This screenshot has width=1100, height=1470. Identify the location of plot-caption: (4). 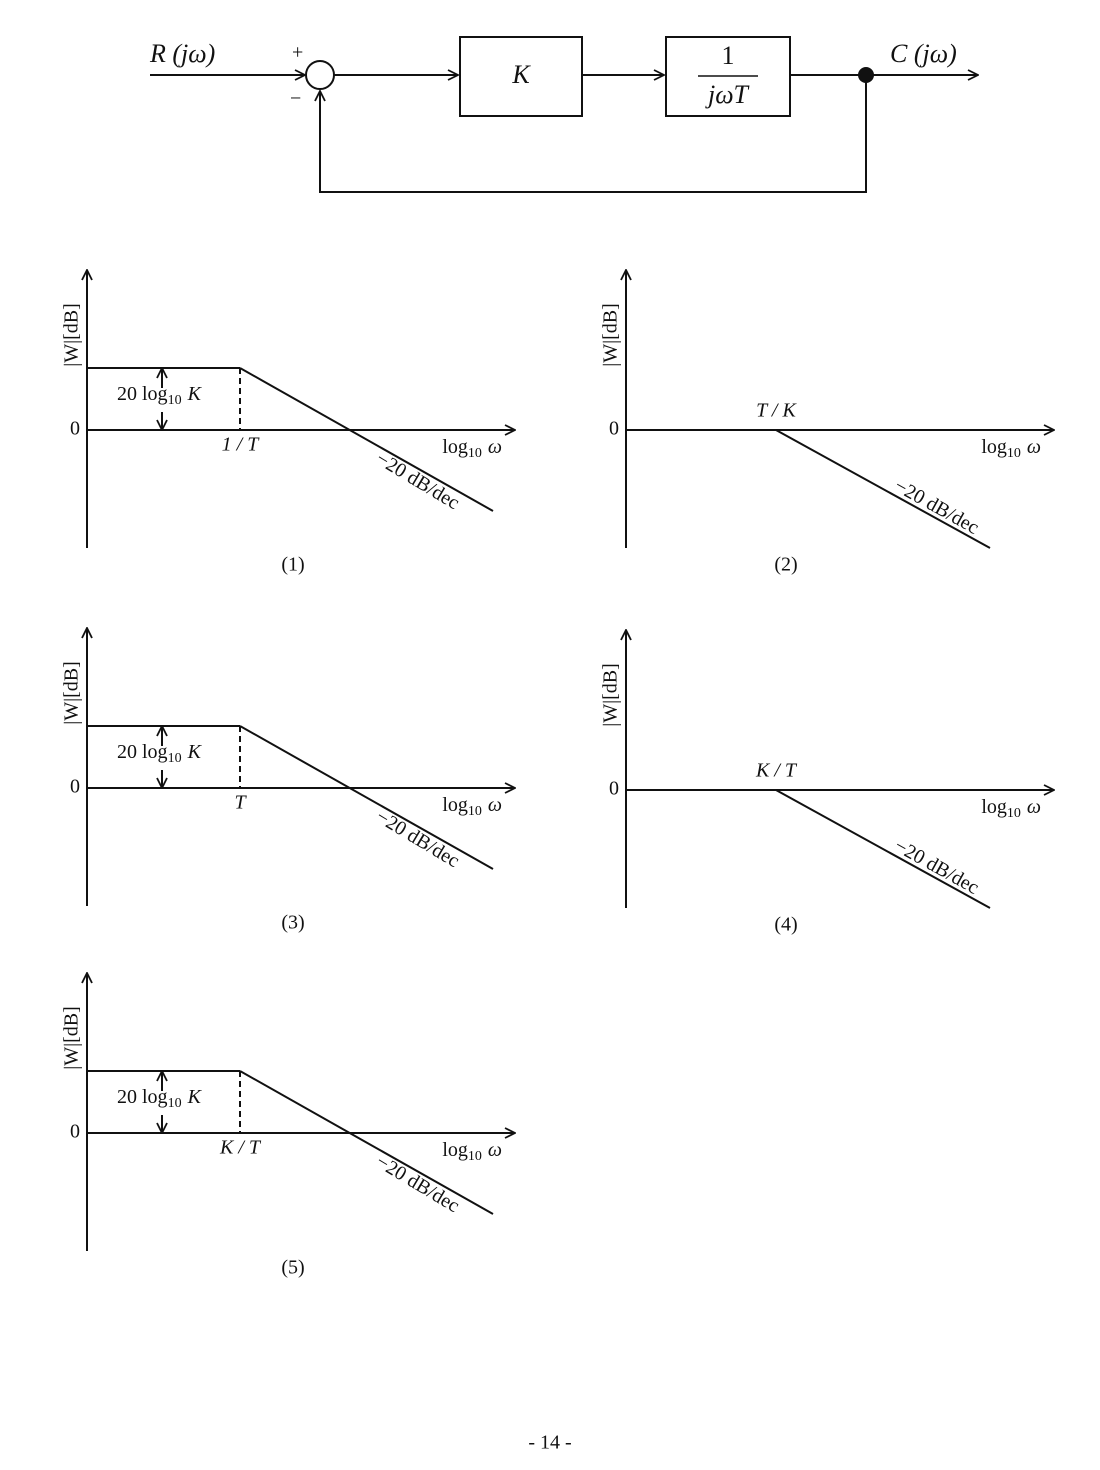
(785, 925).